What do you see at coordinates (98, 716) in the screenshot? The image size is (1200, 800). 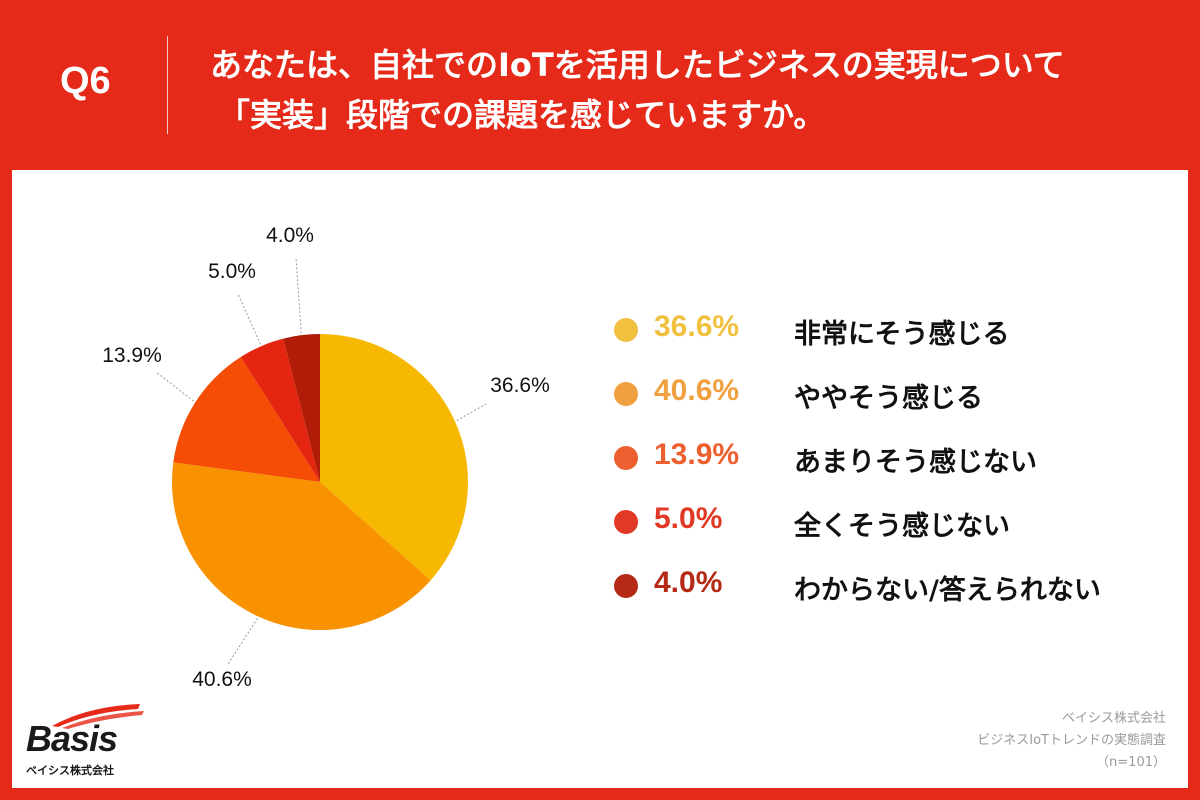 I see `logo-swoosh-icon` at bounding box center [98, 716].